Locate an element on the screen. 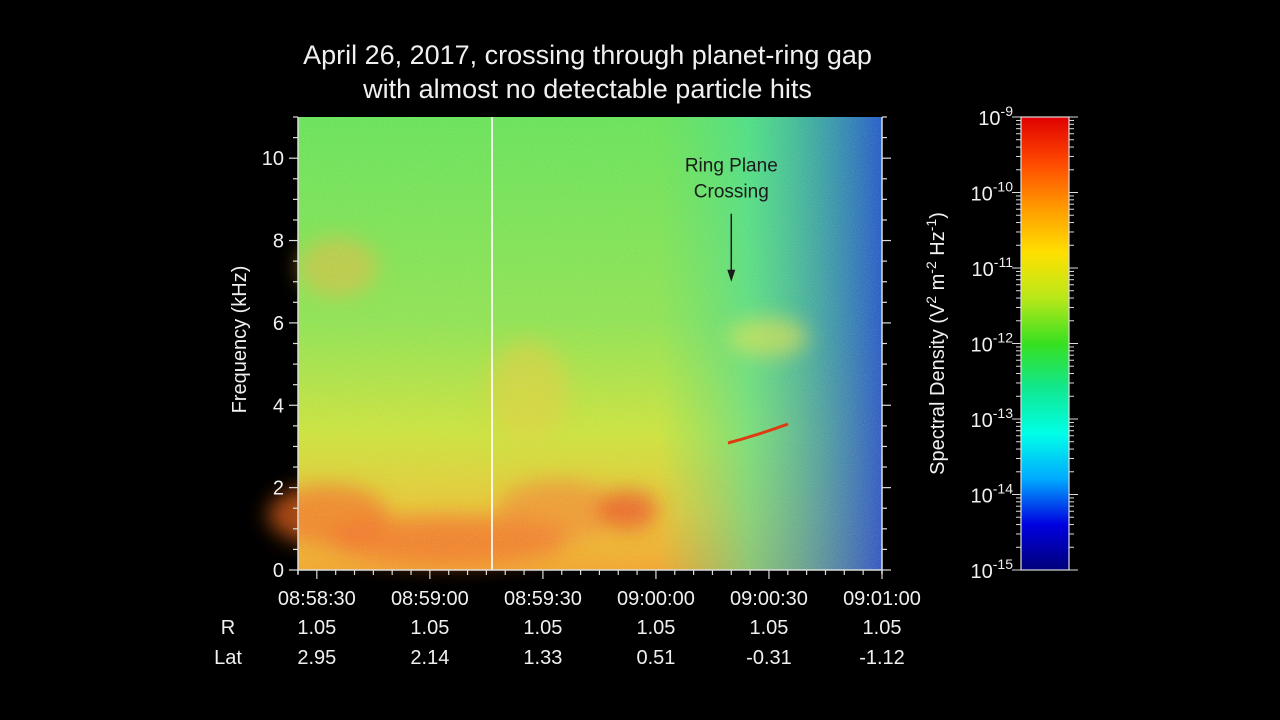 The width and height of the screenshot is (1280, 720). colorbar-tick-label: 10-11 is located at coordinates (993, 267).